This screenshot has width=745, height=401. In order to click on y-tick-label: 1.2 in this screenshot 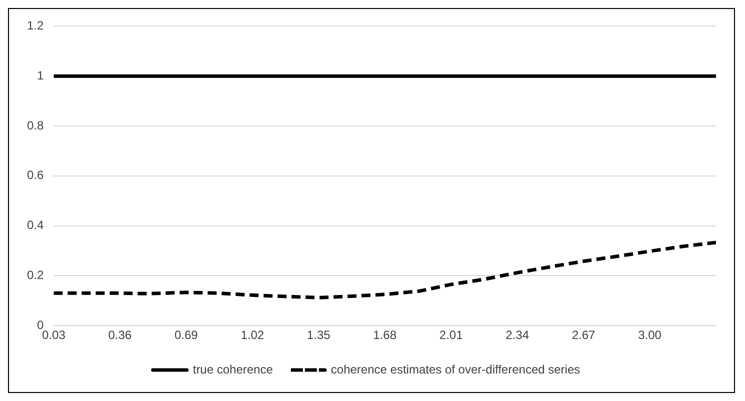, I will do `click(35, 25)`.